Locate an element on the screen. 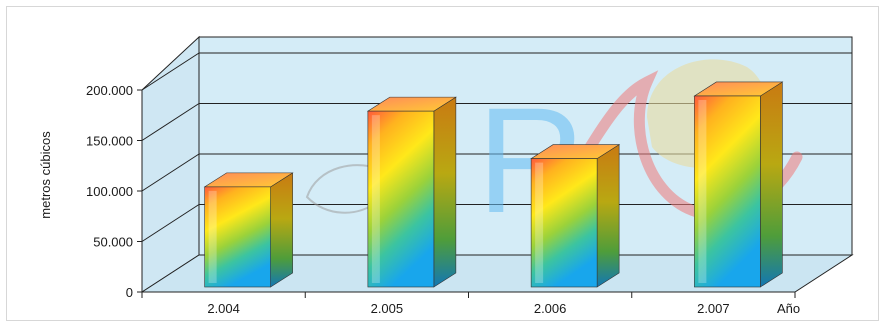  y-tick-label: 150.000 is located at coordinates (109, 141).